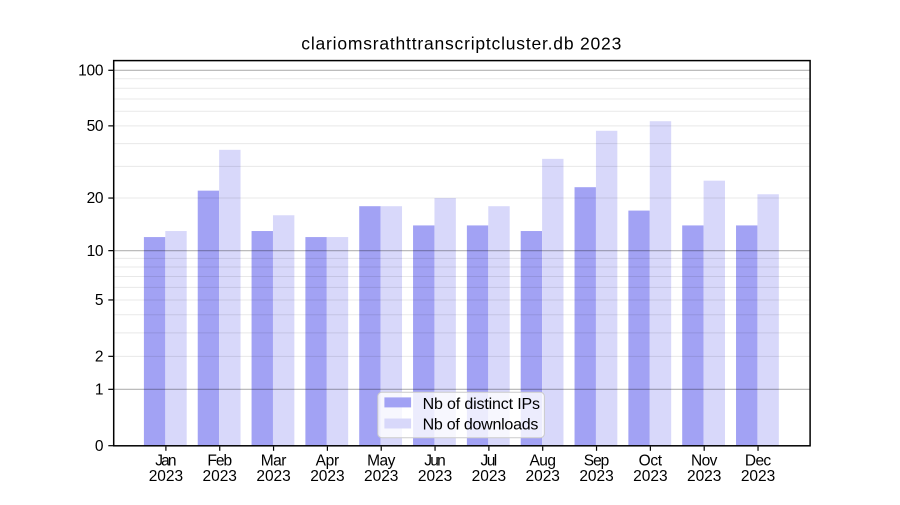 The width and height of the screenshot is (900, 505). I want to click on svg-text: Jan, so click(165, 460).